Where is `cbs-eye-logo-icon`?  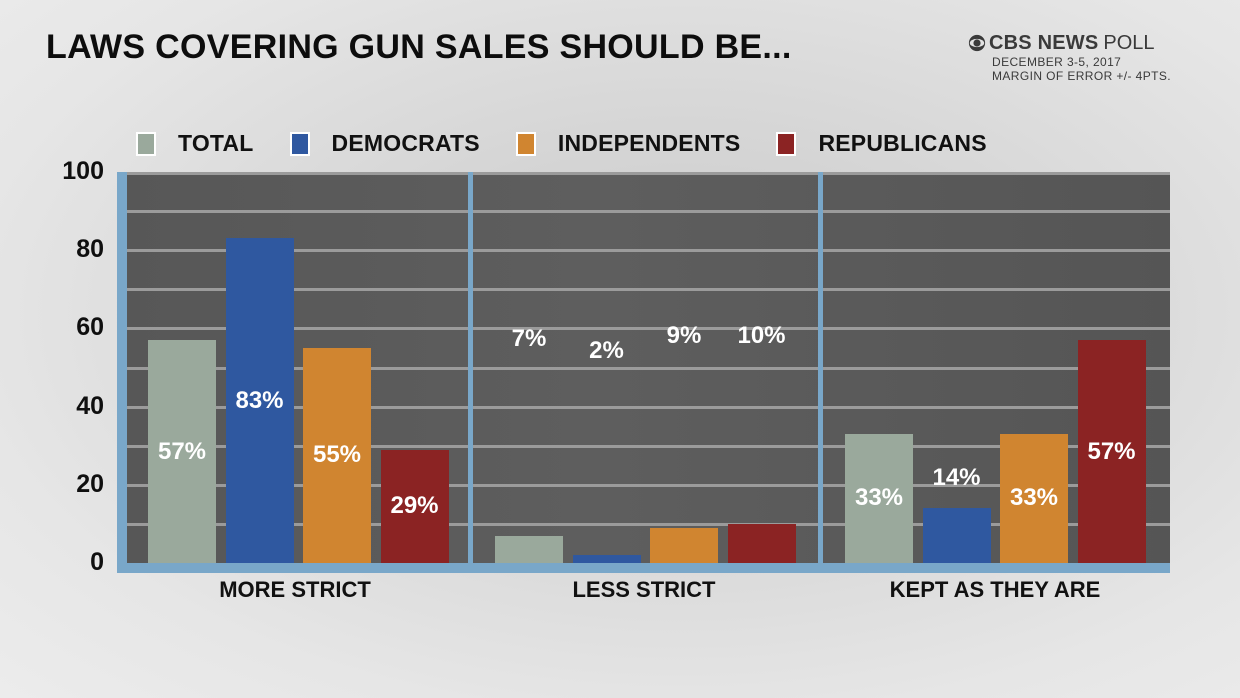
cbs-eye-logo-icon is located at coordinates (977, 43).